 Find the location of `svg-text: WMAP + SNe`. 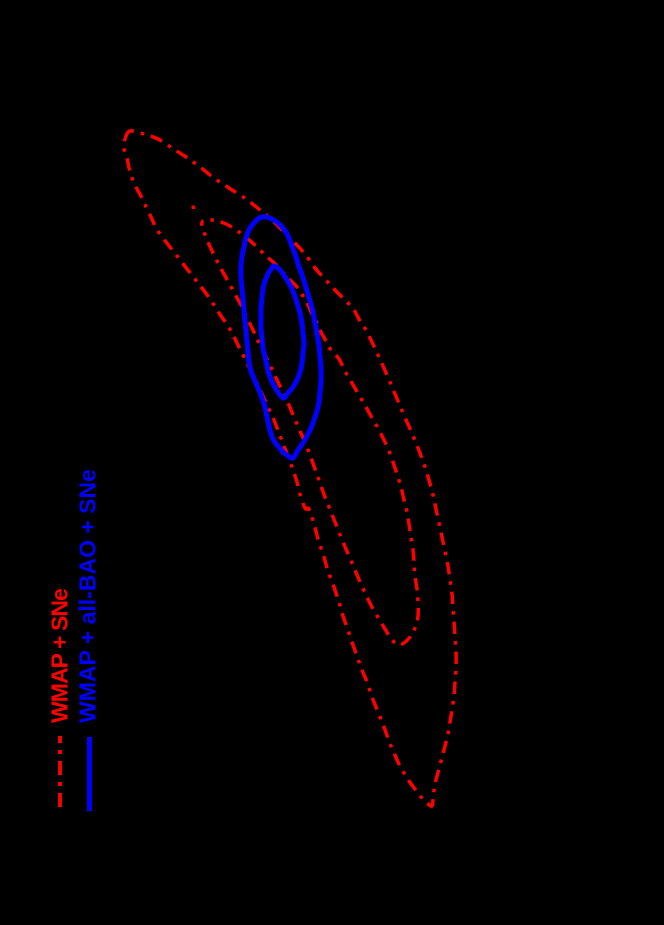

svg-text: WMAP + SNe is located at coordinates (60, 656).